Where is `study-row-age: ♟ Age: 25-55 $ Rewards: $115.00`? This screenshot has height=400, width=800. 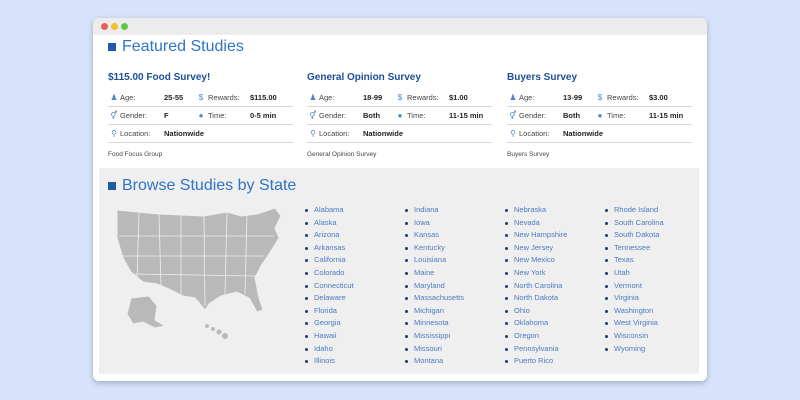 study-row-age: ♟ Age: 25-55 $ Rewards: $115.00 is located at coordinates (200, 98).